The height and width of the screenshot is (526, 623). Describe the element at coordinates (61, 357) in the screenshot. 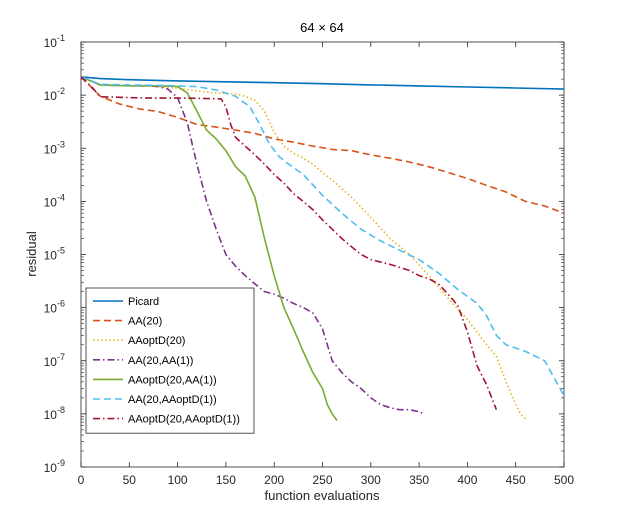

I see `y-tick-exponent: -7` at that location.